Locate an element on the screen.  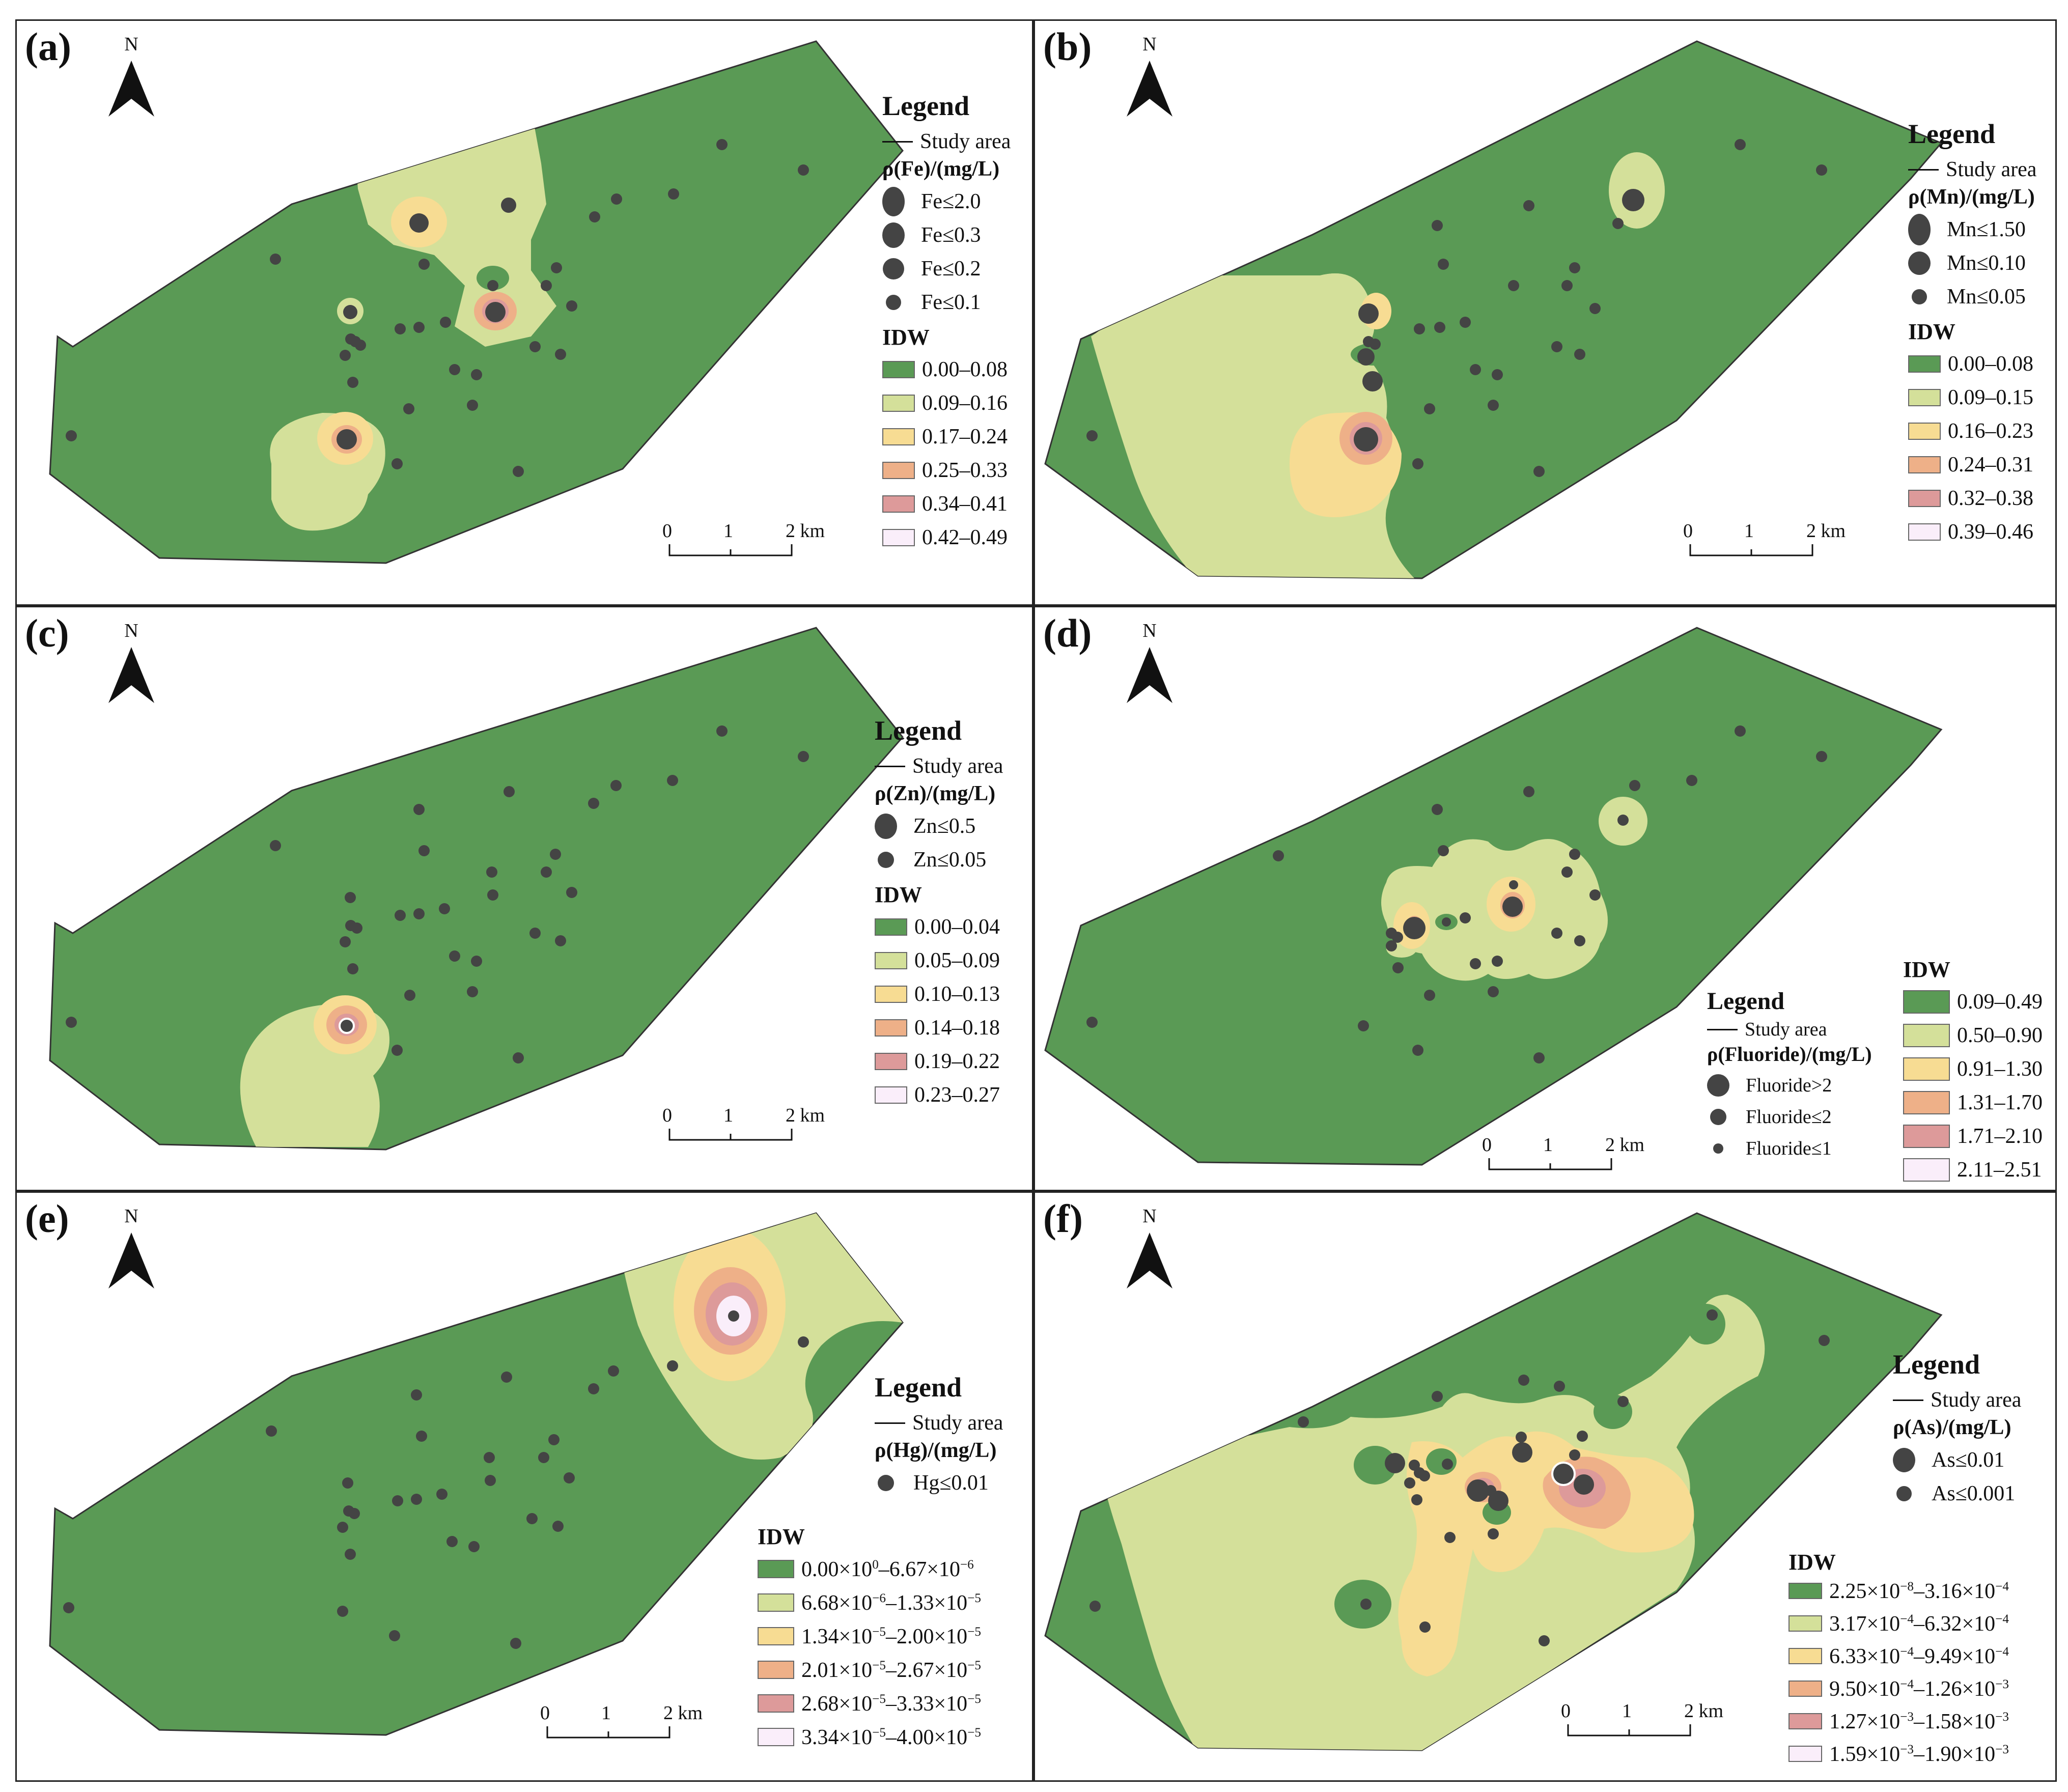
idw-class: 0.19–0.22 is located at coordinates (957, 1061).